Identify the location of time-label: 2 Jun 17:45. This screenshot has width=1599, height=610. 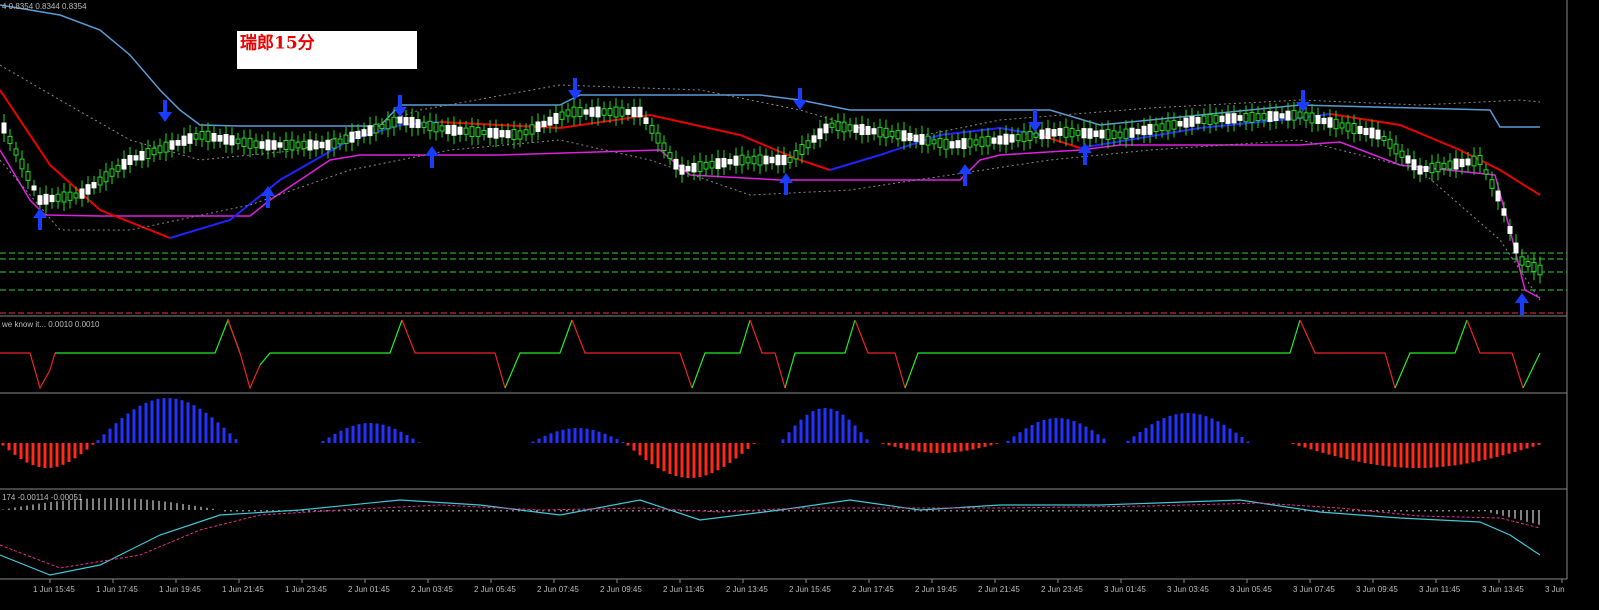
(873, 589).